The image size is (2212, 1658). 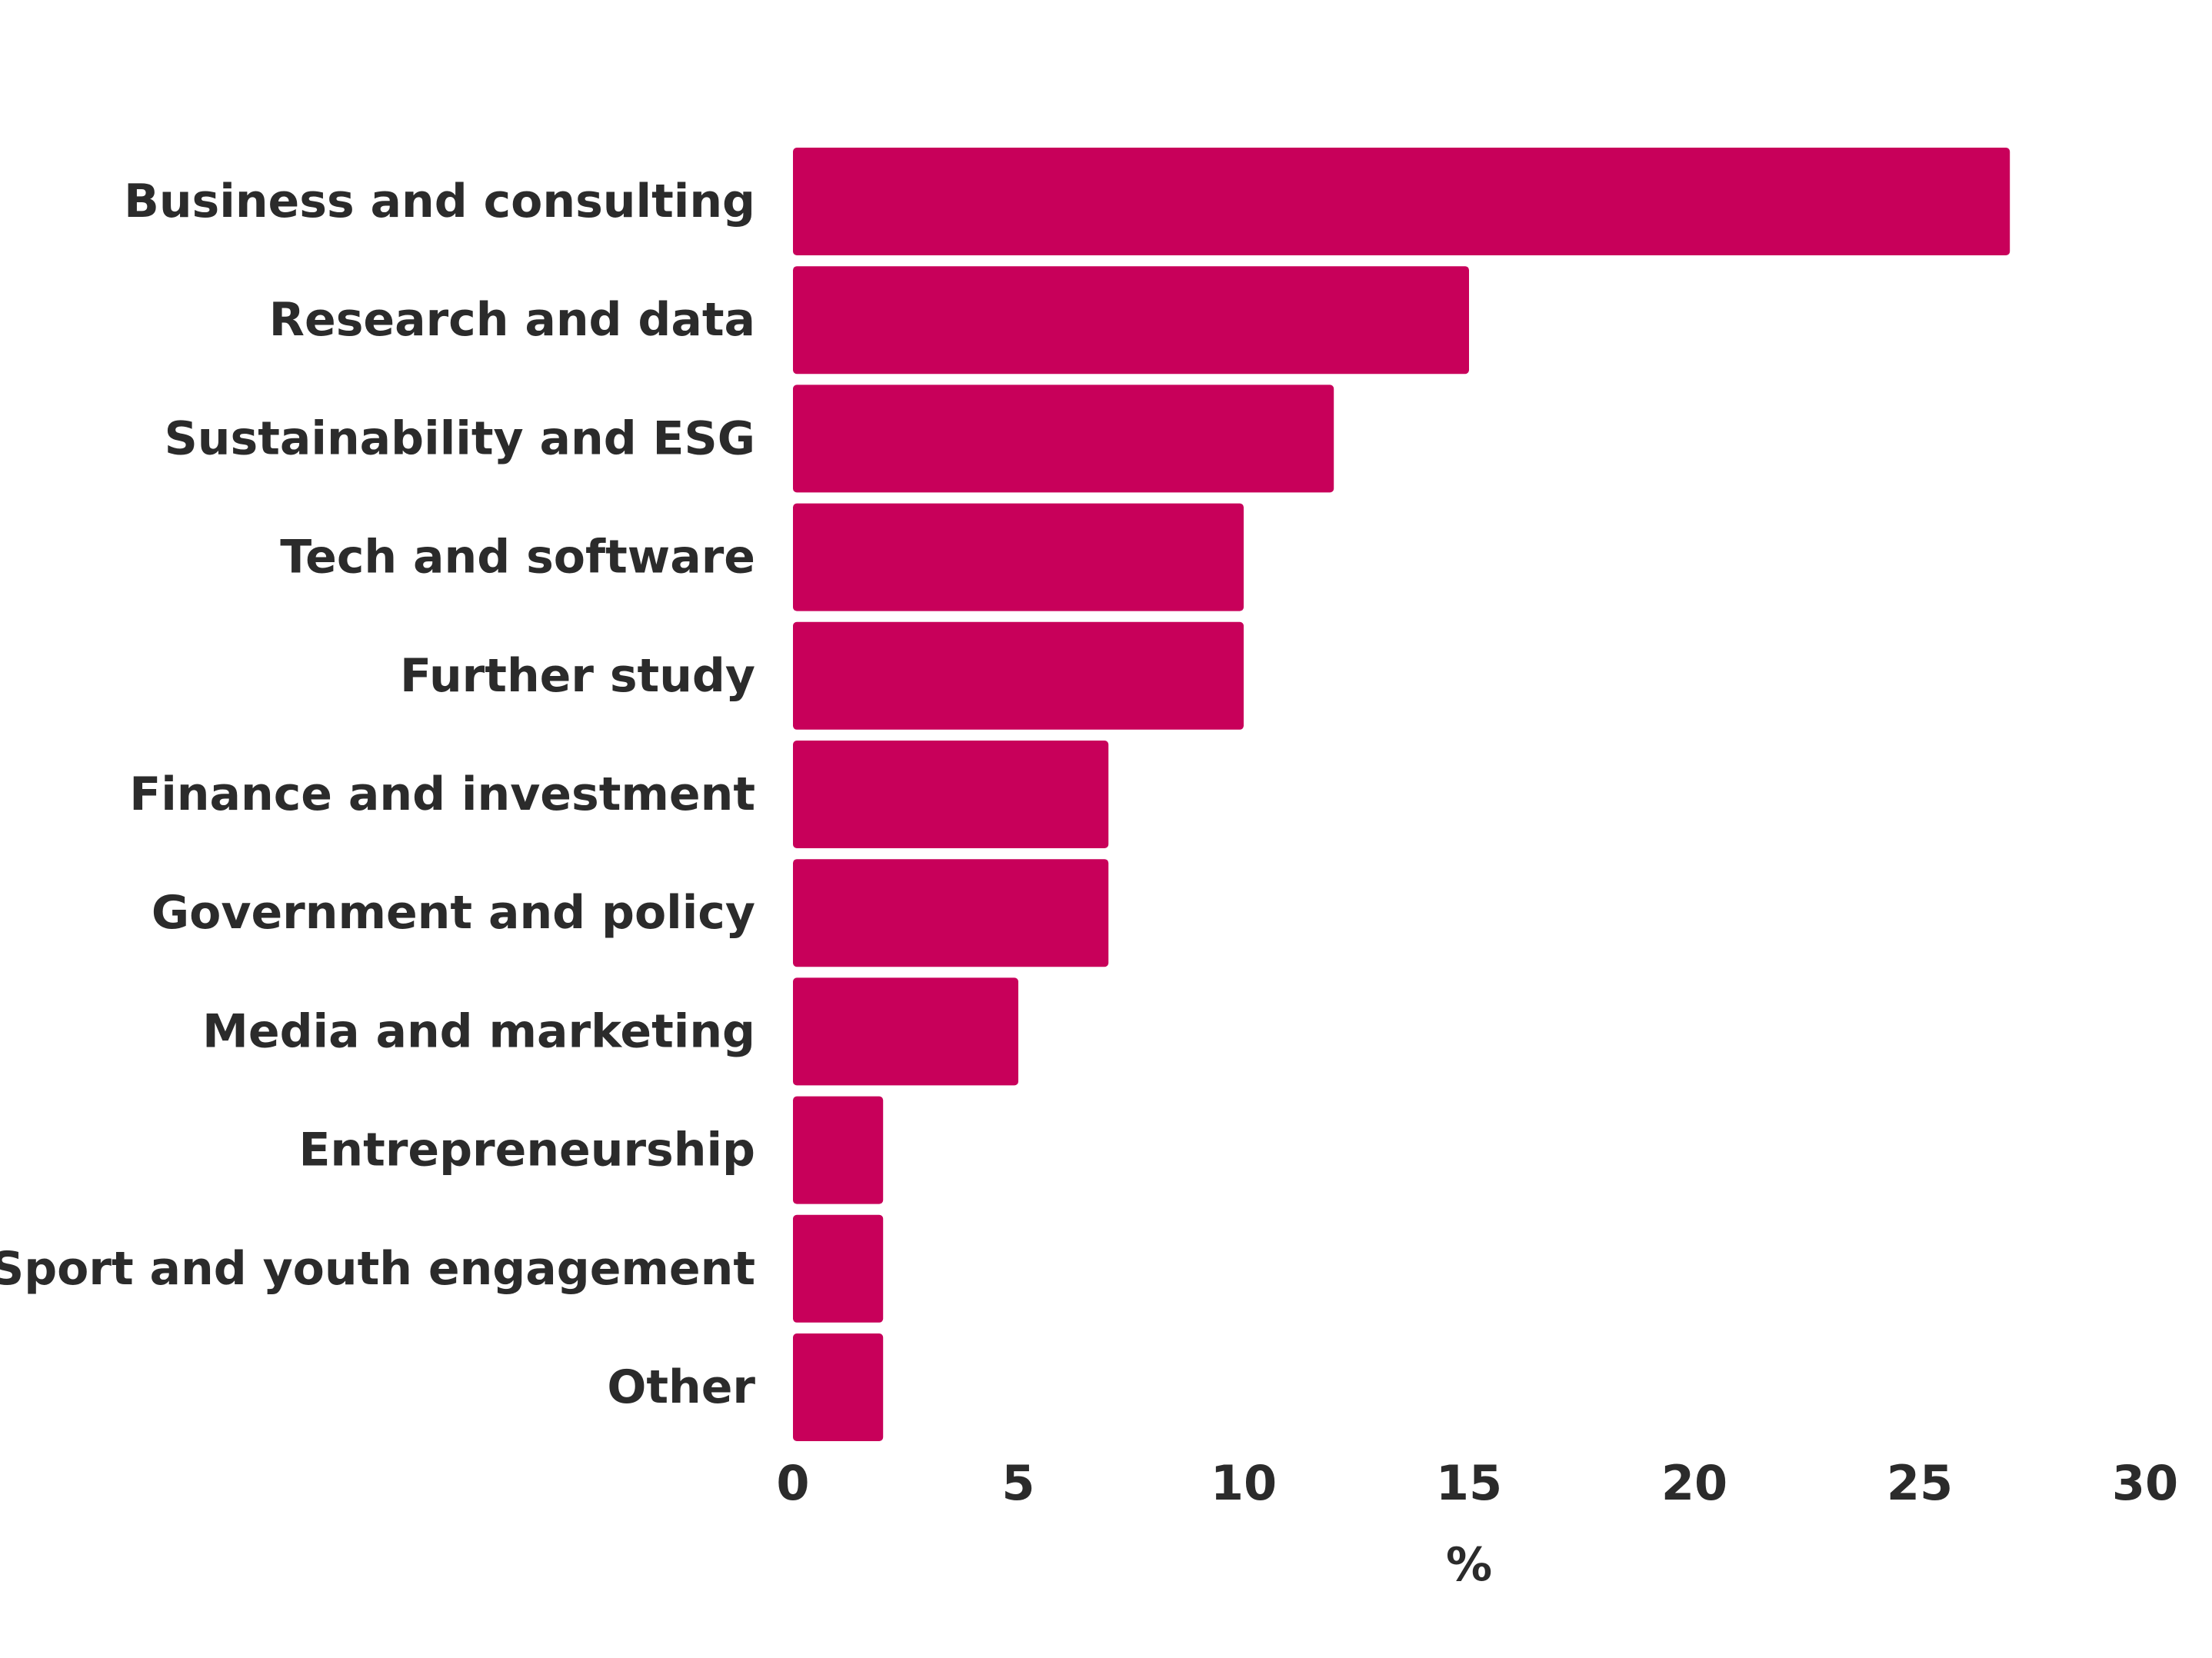 I want to click on category-label: Media and marketing, so click(x=478, y=1031).